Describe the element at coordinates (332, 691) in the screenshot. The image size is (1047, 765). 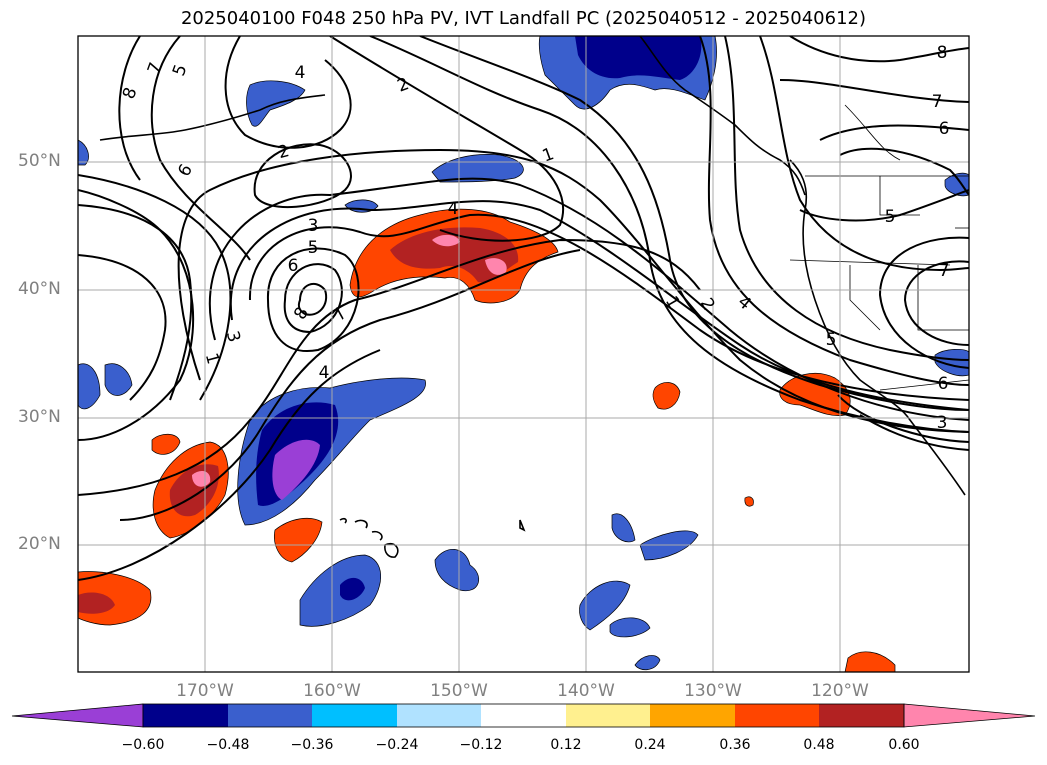
I see `lon-label-160w: 160°W` at that location.